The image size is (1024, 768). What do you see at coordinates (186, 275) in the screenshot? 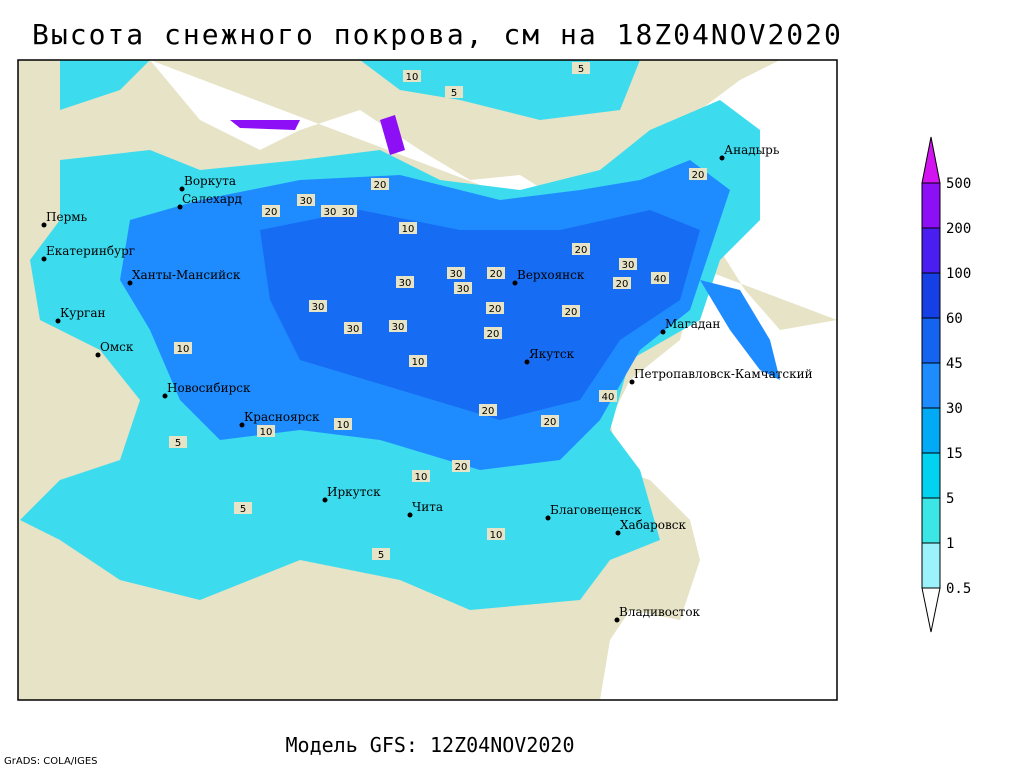
I see `city-label: Ханты-Мансийск` at bounding box center [186, 275].